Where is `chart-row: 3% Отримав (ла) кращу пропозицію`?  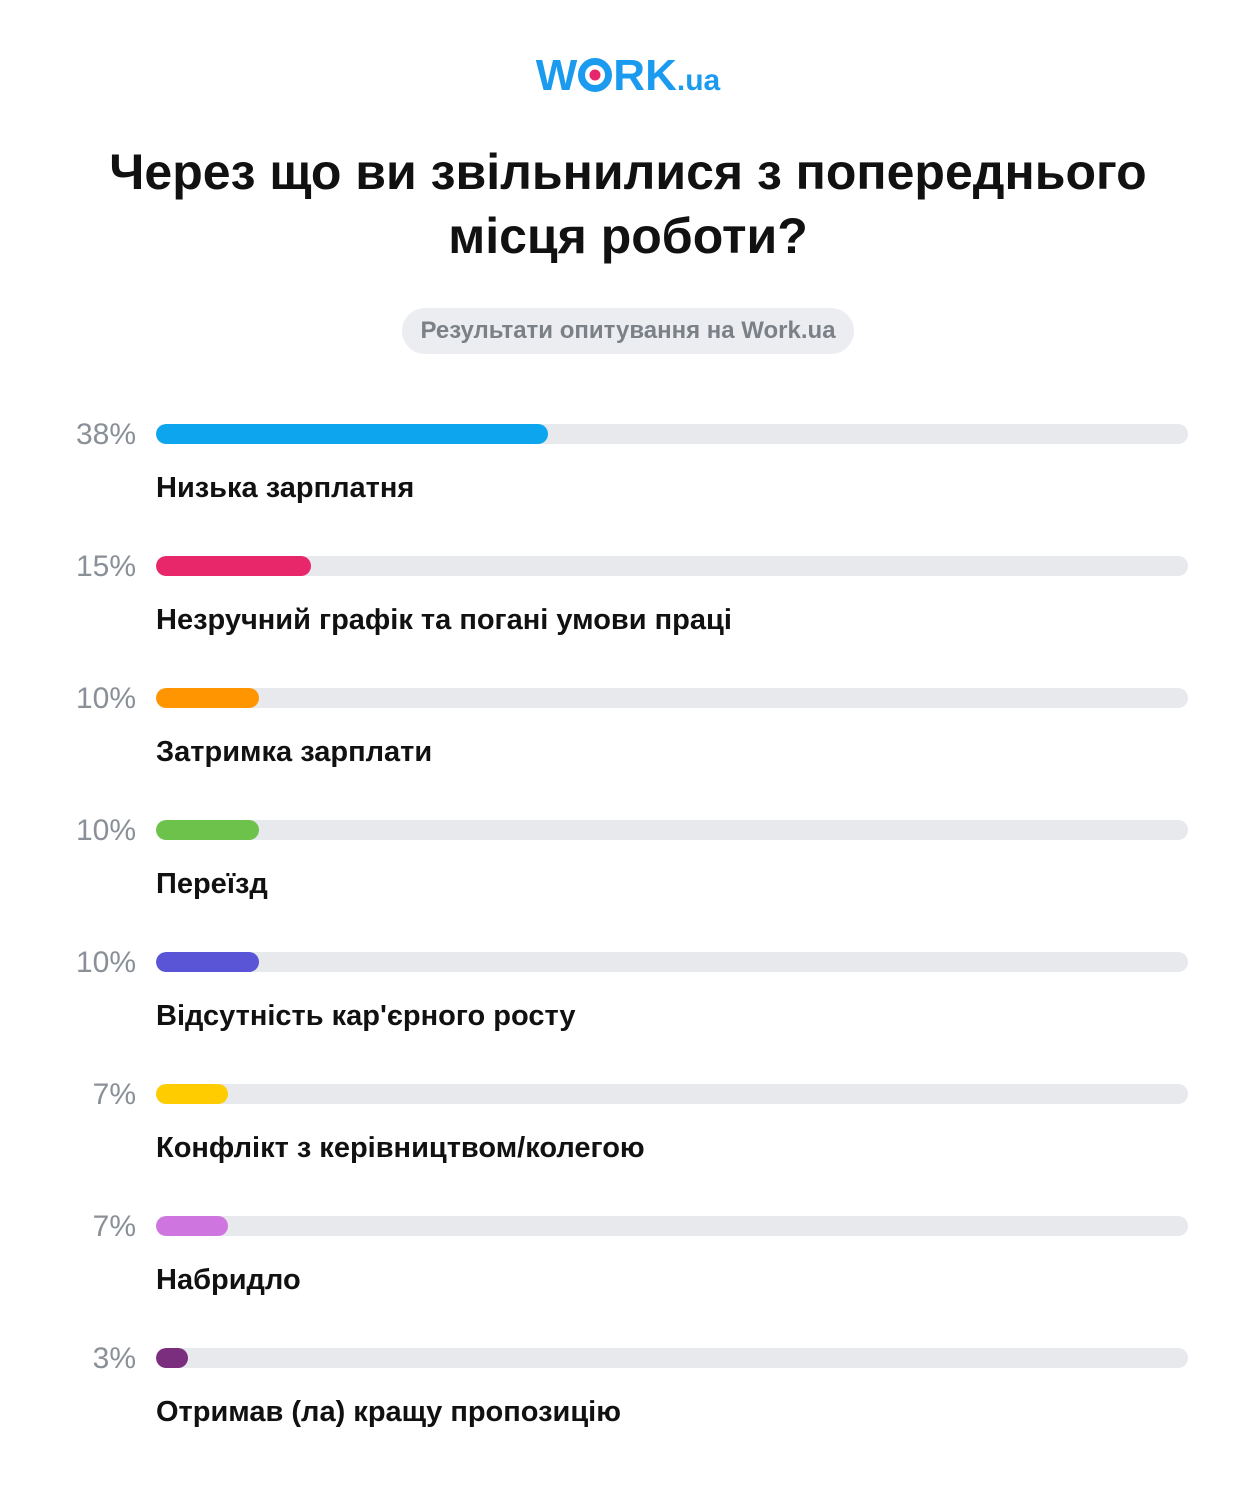
chart-row: 3% Отримав (ла) кращу пропозицію is located at coordinates (628, 1410).